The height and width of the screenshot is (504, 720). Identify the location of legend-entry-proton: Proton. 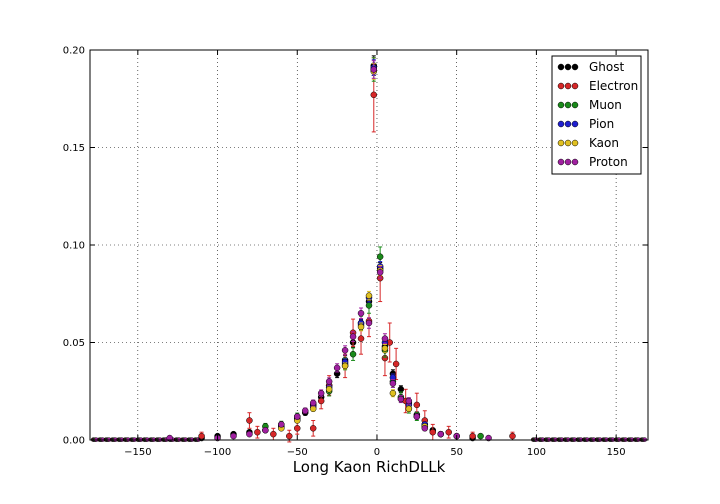
(592, 162).